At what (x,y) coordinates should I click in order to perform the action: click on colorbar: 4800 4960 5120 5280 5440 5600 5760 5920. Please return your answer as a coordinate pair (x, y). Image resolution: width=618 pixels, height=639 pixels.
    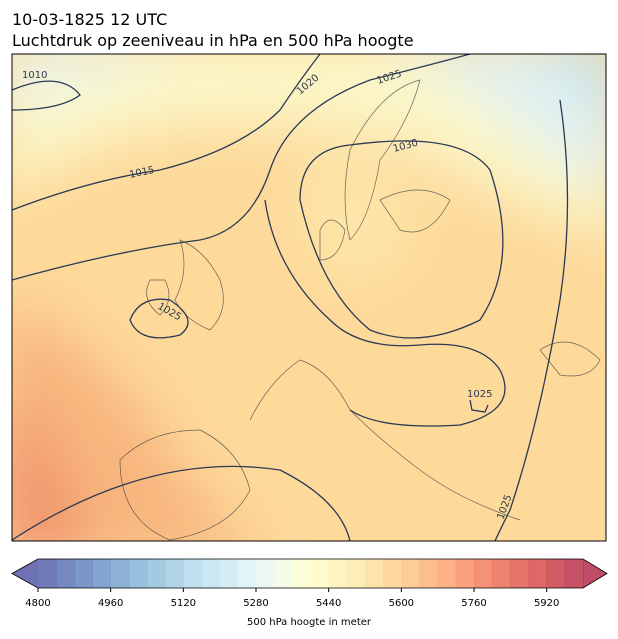
    Looking at the image, I should click on (309, 583).